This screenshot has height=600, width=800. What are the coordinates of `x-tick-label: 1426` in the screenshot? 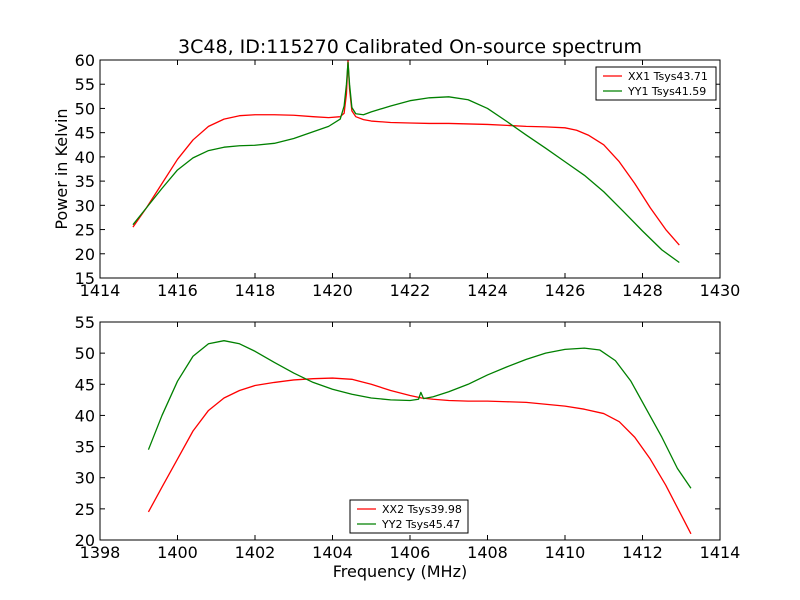 It's located at (565, 290).